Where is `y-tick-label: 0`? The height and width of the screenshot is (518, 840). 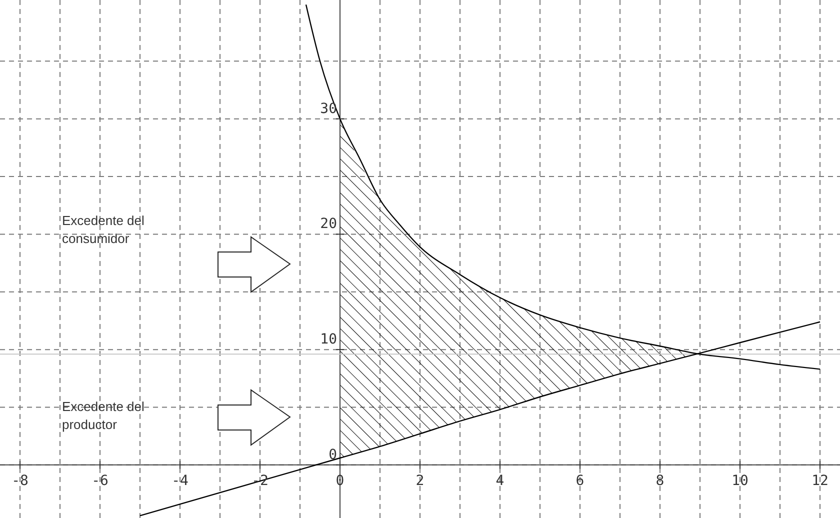 y-tick-label: 0 is located at coordinates (332, 454).